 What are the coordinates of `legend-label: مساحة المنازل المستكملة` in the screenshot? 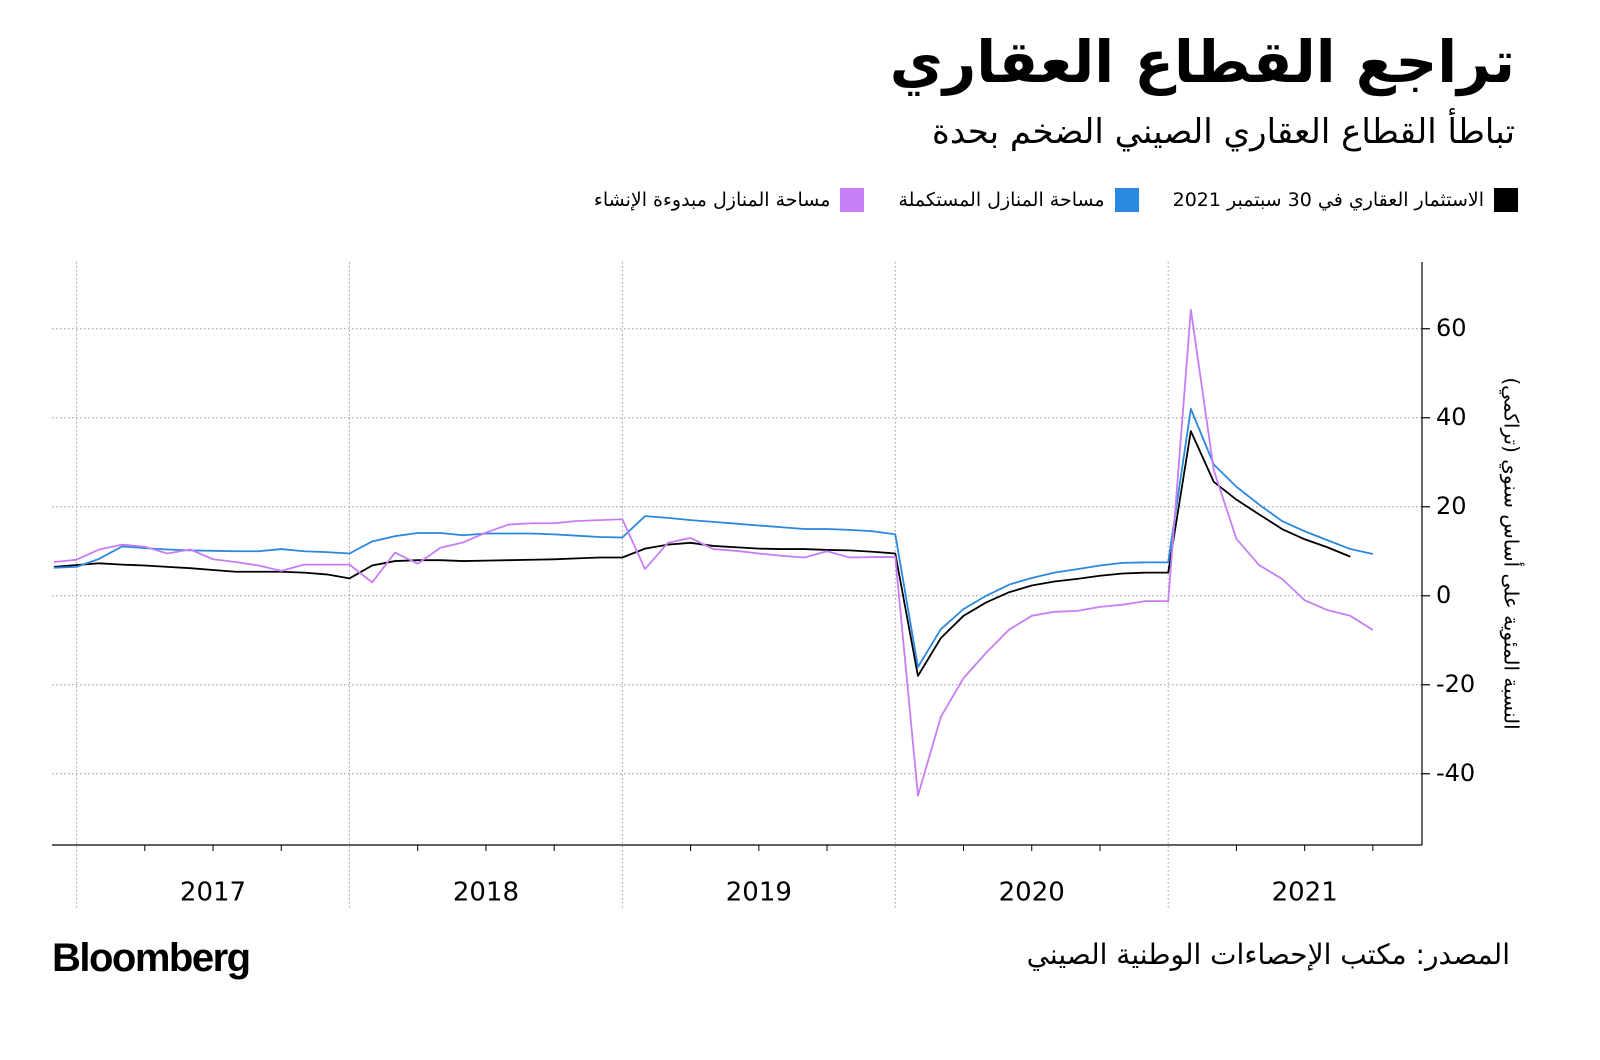 It's located at (1001, 200).